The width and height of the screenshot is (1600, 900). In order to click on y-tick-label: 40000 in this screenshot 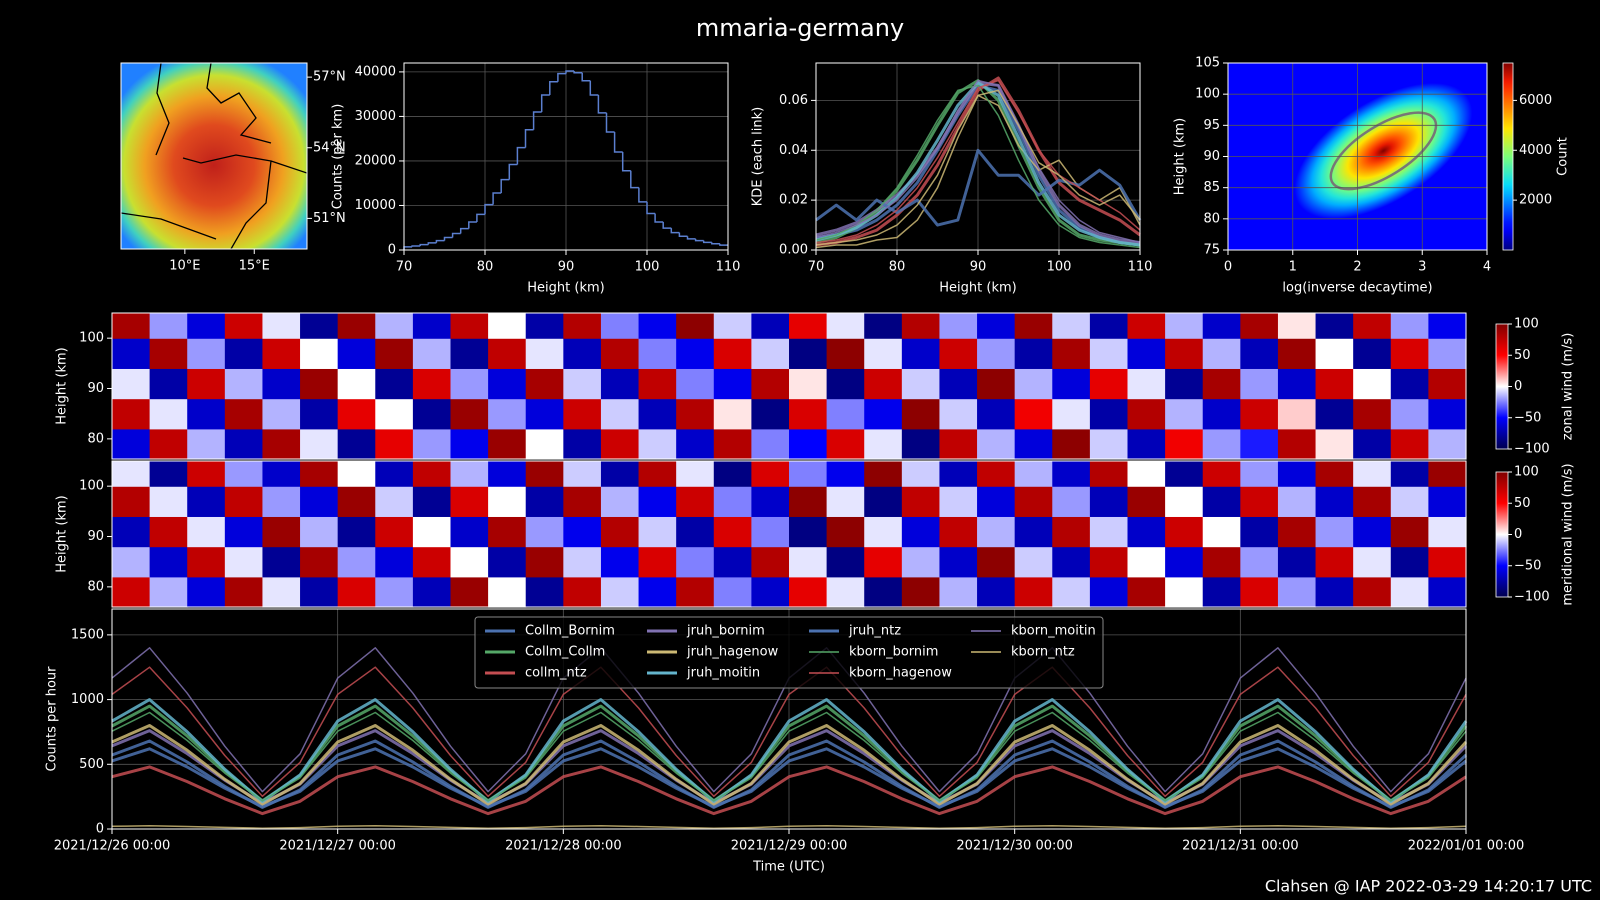, I will do `click(375, 71)`.